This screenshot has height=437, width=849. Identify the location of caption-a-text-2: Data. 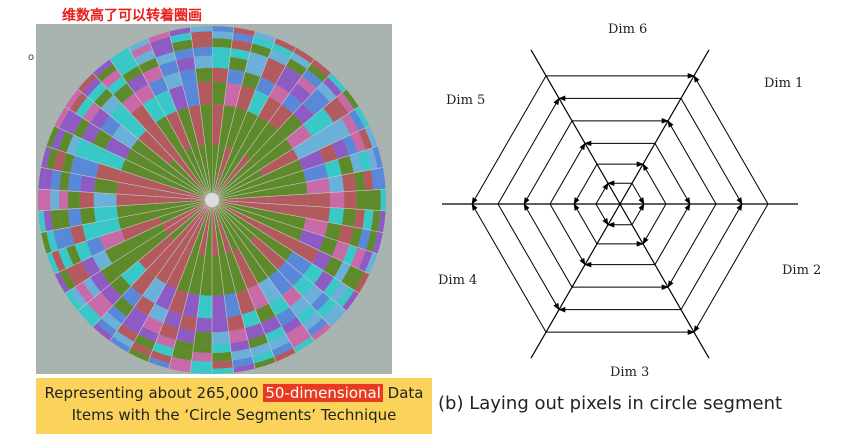
(403, 393).